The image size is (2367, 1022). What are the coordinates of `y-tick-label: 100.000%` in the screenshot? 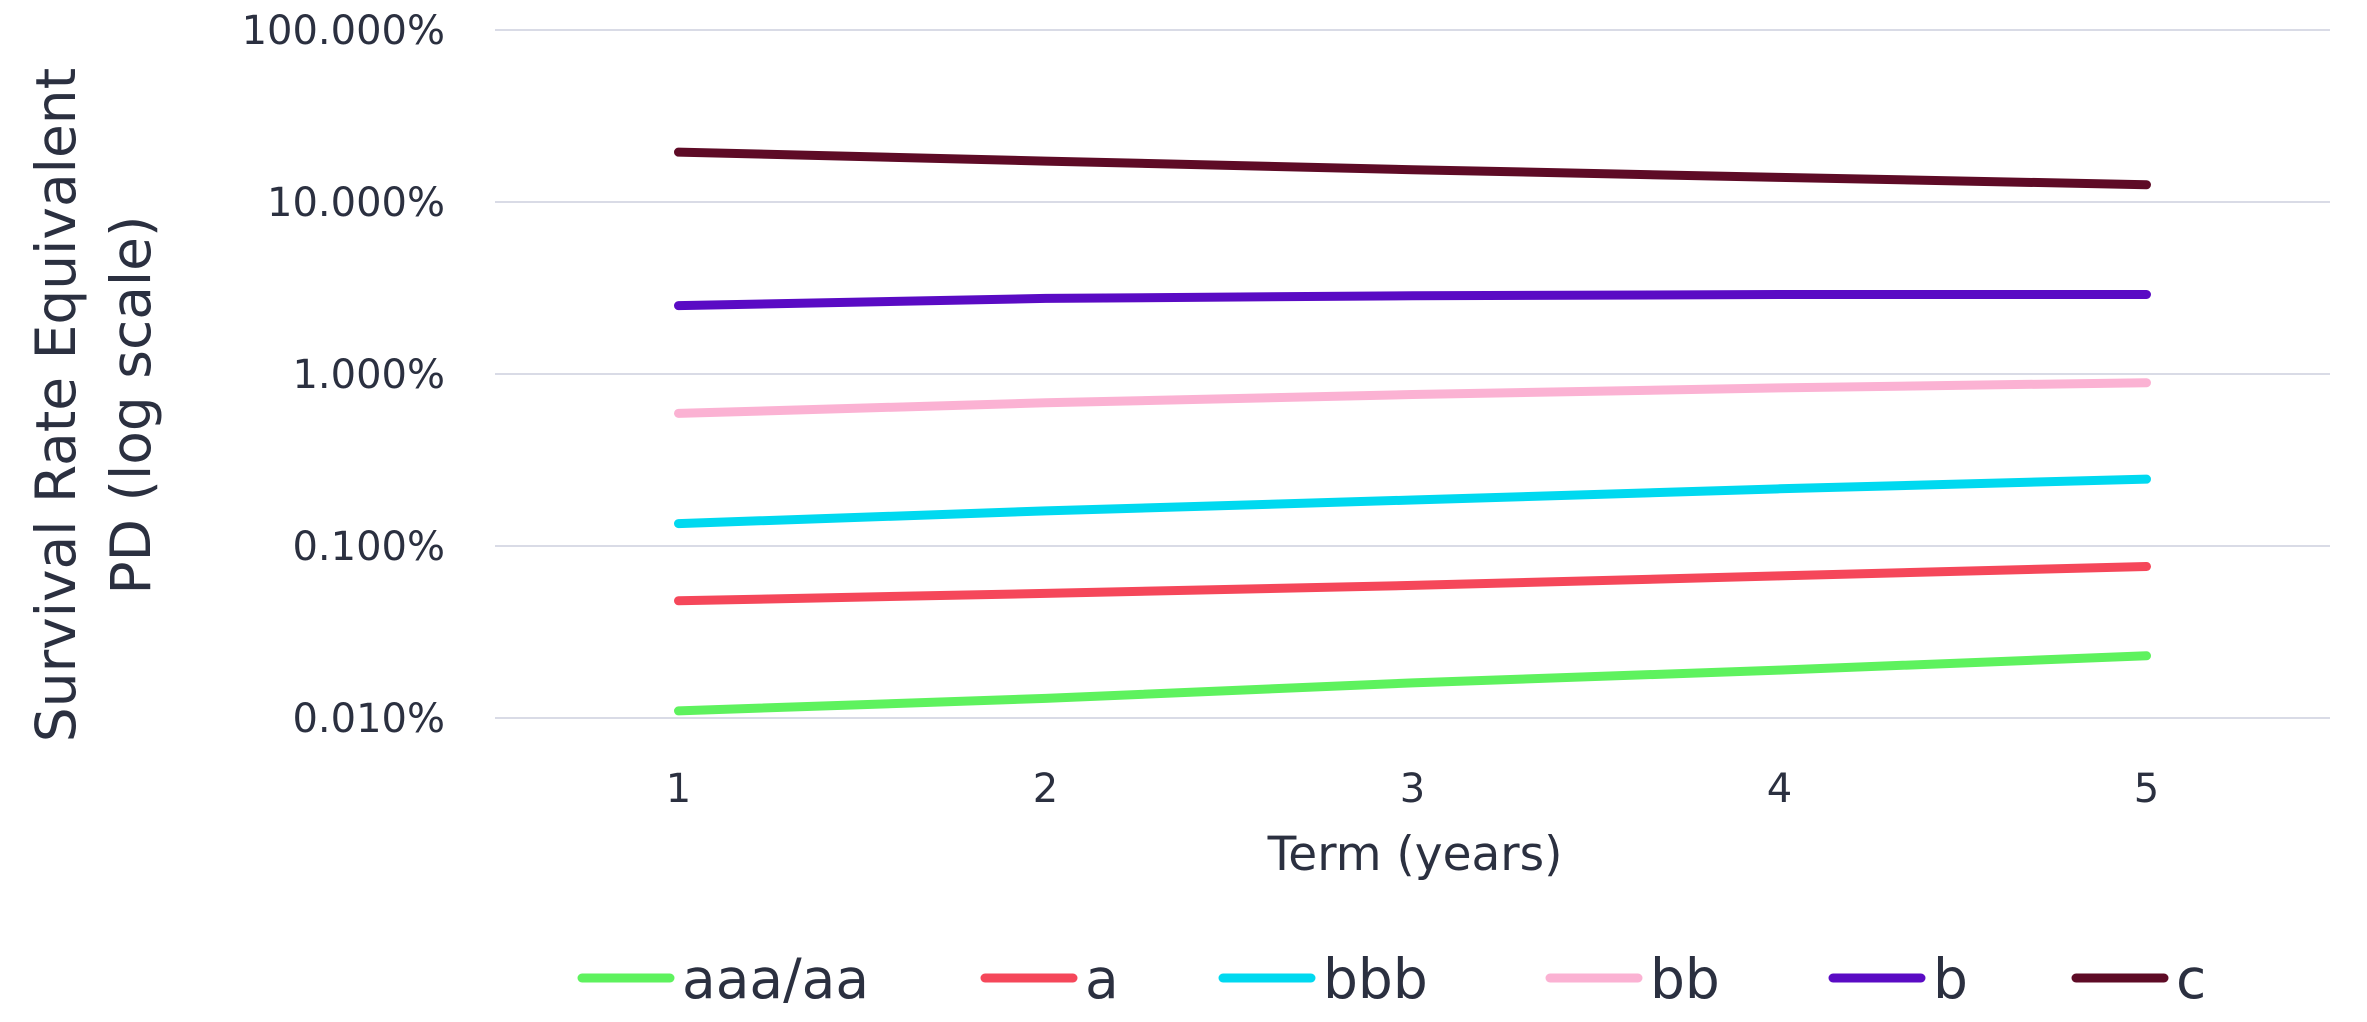 It's located at (343, 31).